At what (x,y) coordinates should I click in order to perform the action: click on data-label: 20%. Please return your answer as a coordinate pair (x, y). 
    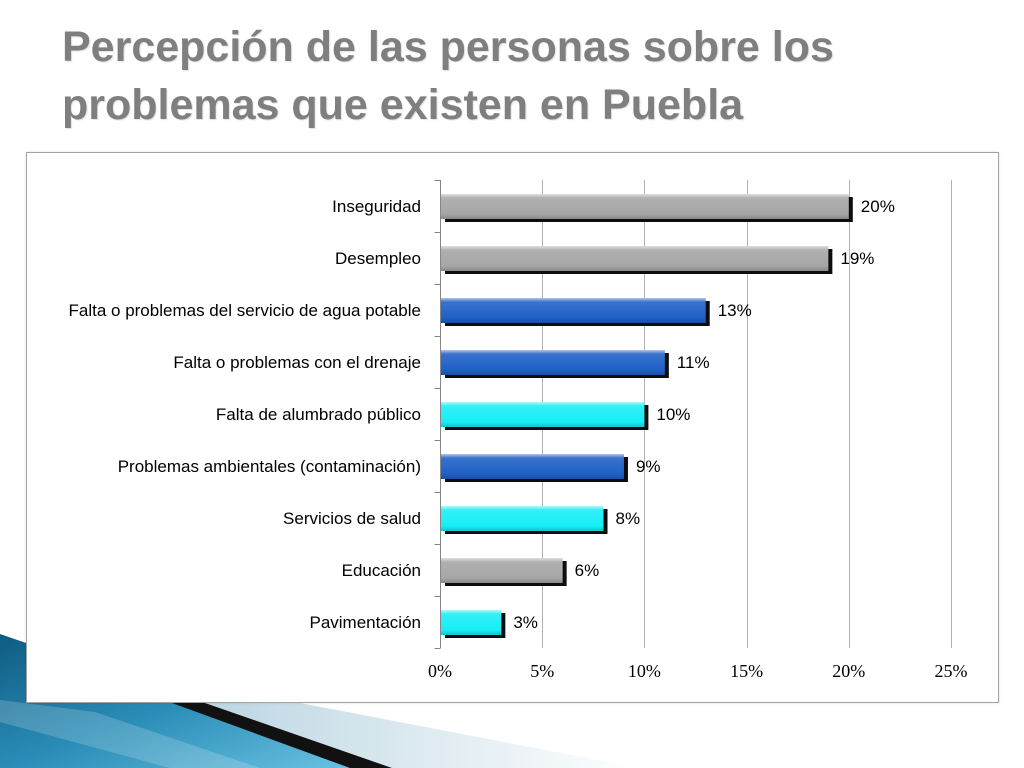
    Looking at the image, I should click on (878, 206).